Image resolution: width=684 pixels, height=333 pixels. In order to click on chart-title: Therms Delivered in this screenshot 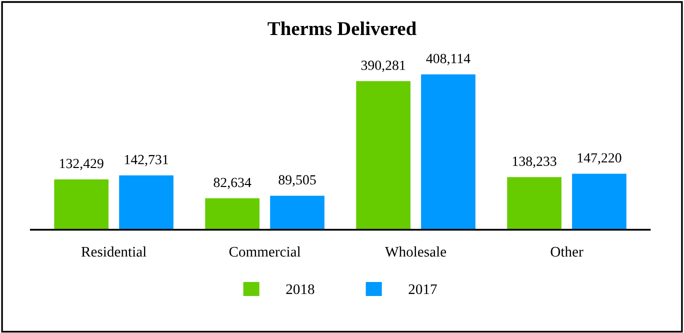, I will do `click(342, 28)`.